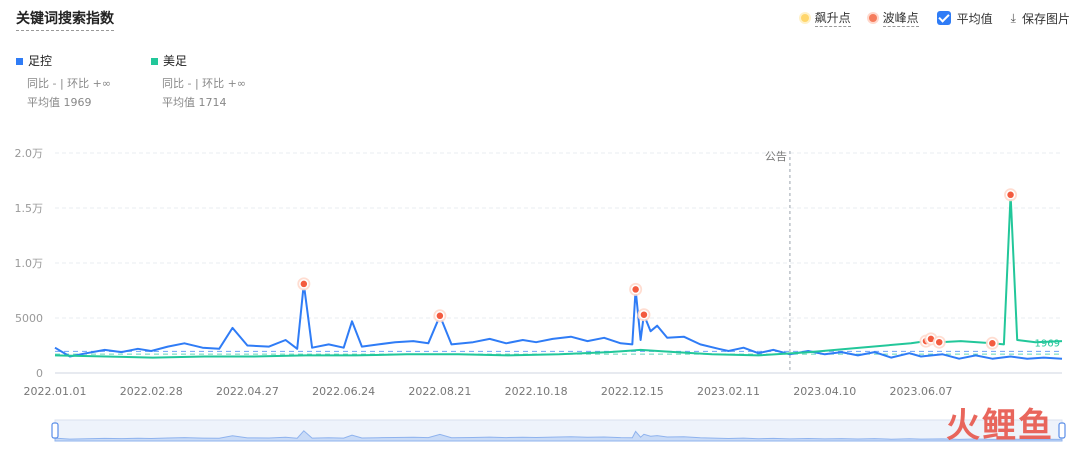  Describe the element at coordinates (29, 263) in the screenshot. I see `y-tick-label: 1.0万` at that location.